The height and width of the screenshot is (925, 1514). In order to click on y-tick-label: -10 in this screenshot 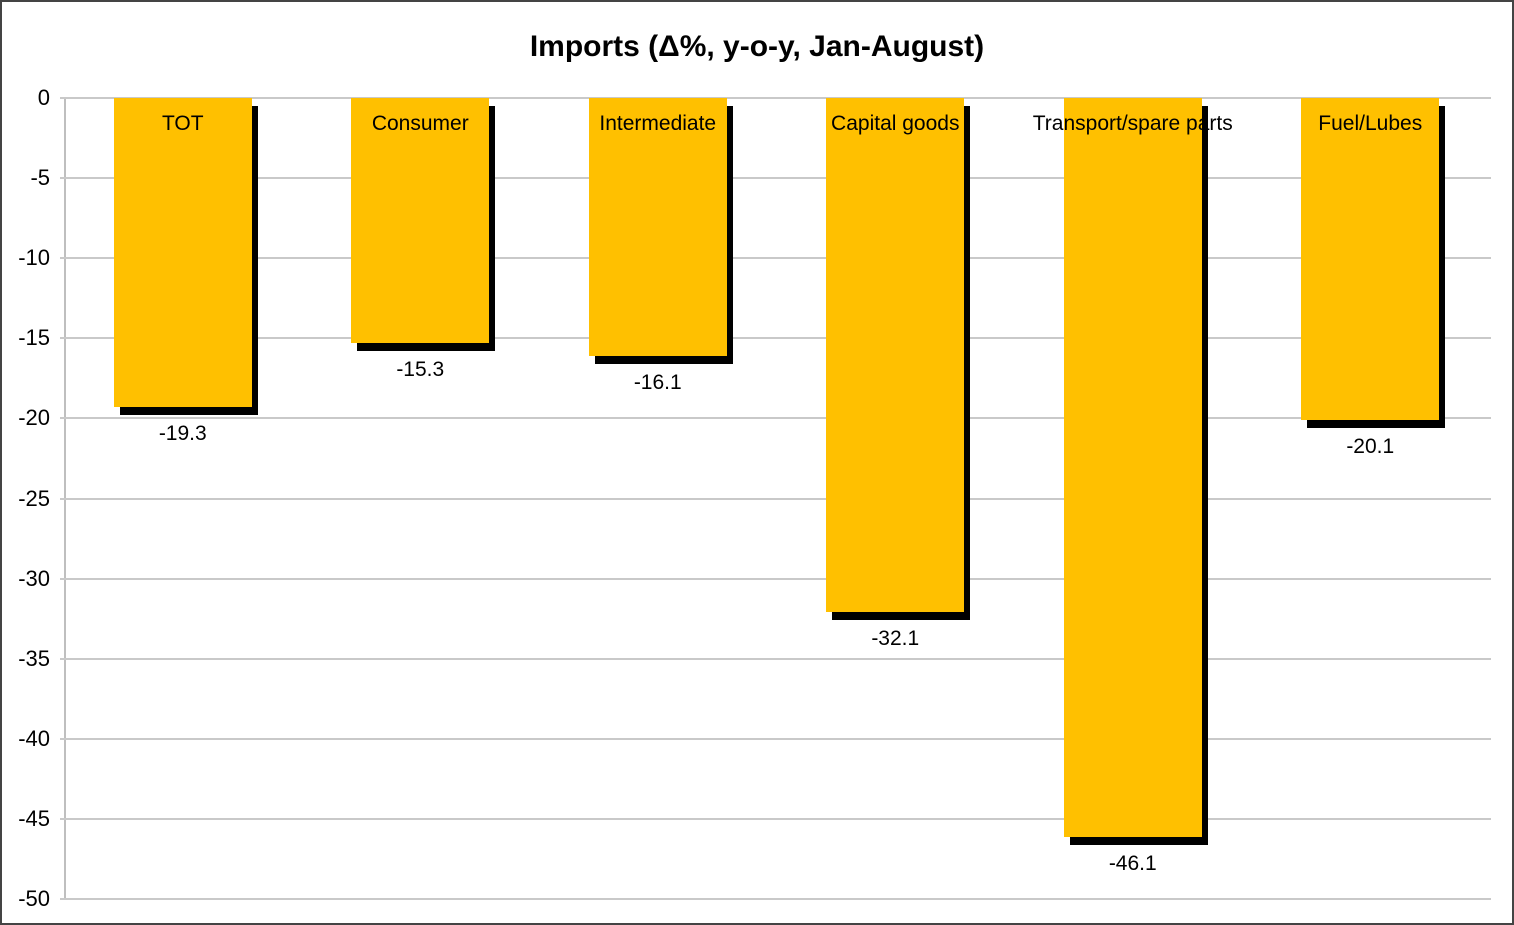, I will do `click(34, 258)`.